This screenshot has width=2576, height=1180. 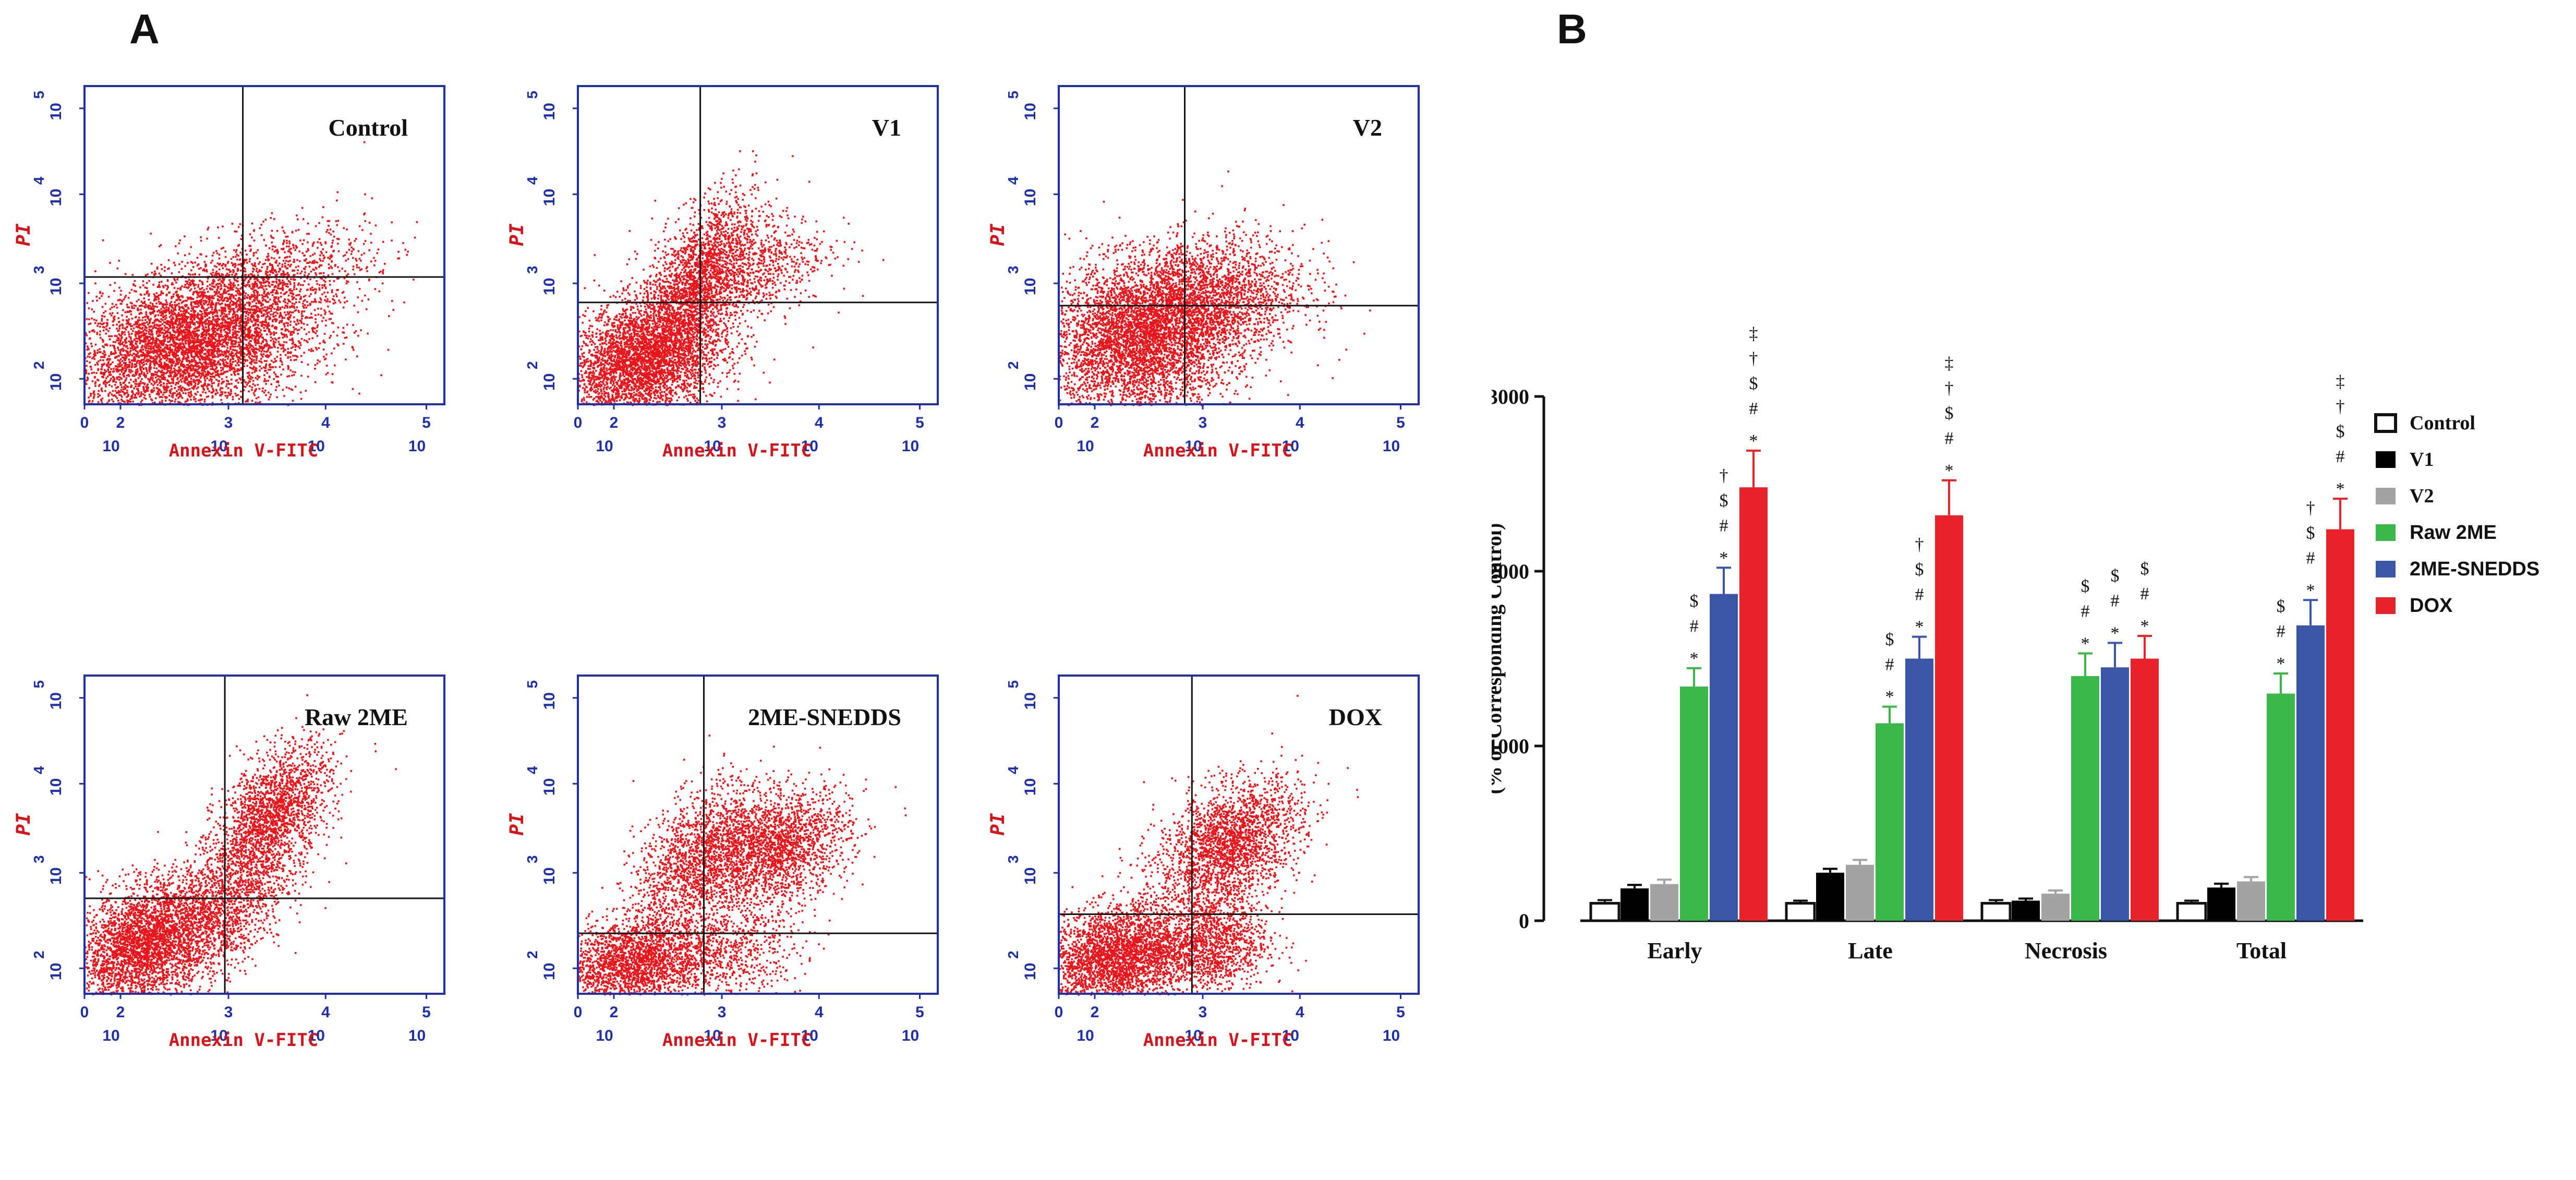 What do you see at coordinates (2431, 606) in the screenshot?
I see `legend-label: DOX` at bounding box center [2431, 606].